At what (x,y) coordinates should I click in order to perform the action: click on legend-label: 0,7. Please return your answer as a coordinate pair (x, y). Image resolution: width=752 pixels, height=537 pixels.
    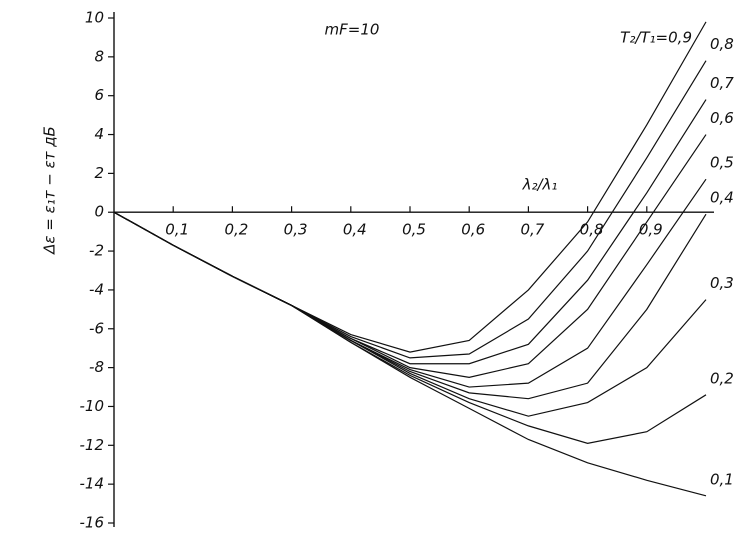
    Looking at the image, I should click on (722, 83).